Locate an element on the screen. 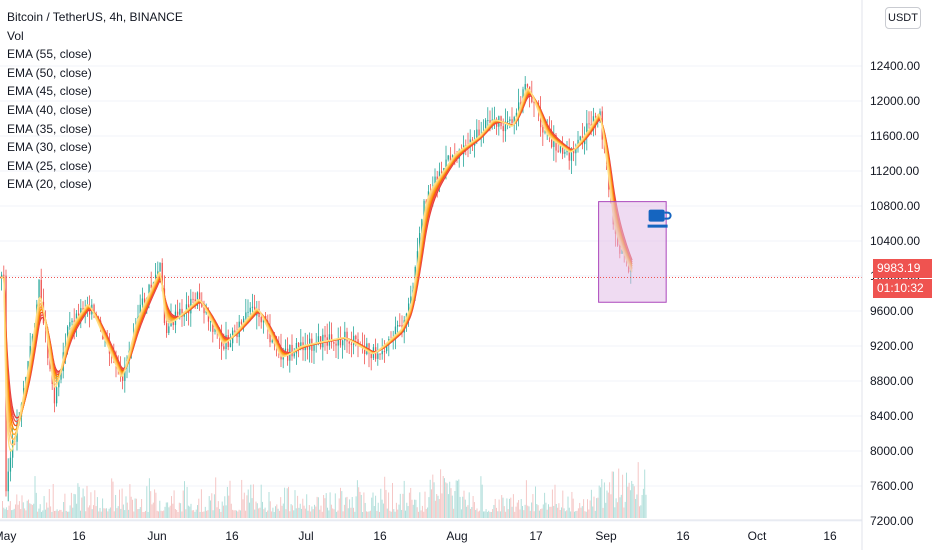 The height and width of the screenshot is (550, 932). indicator-ema-45: EMA (45, close) is located at coordinates (49, 91).